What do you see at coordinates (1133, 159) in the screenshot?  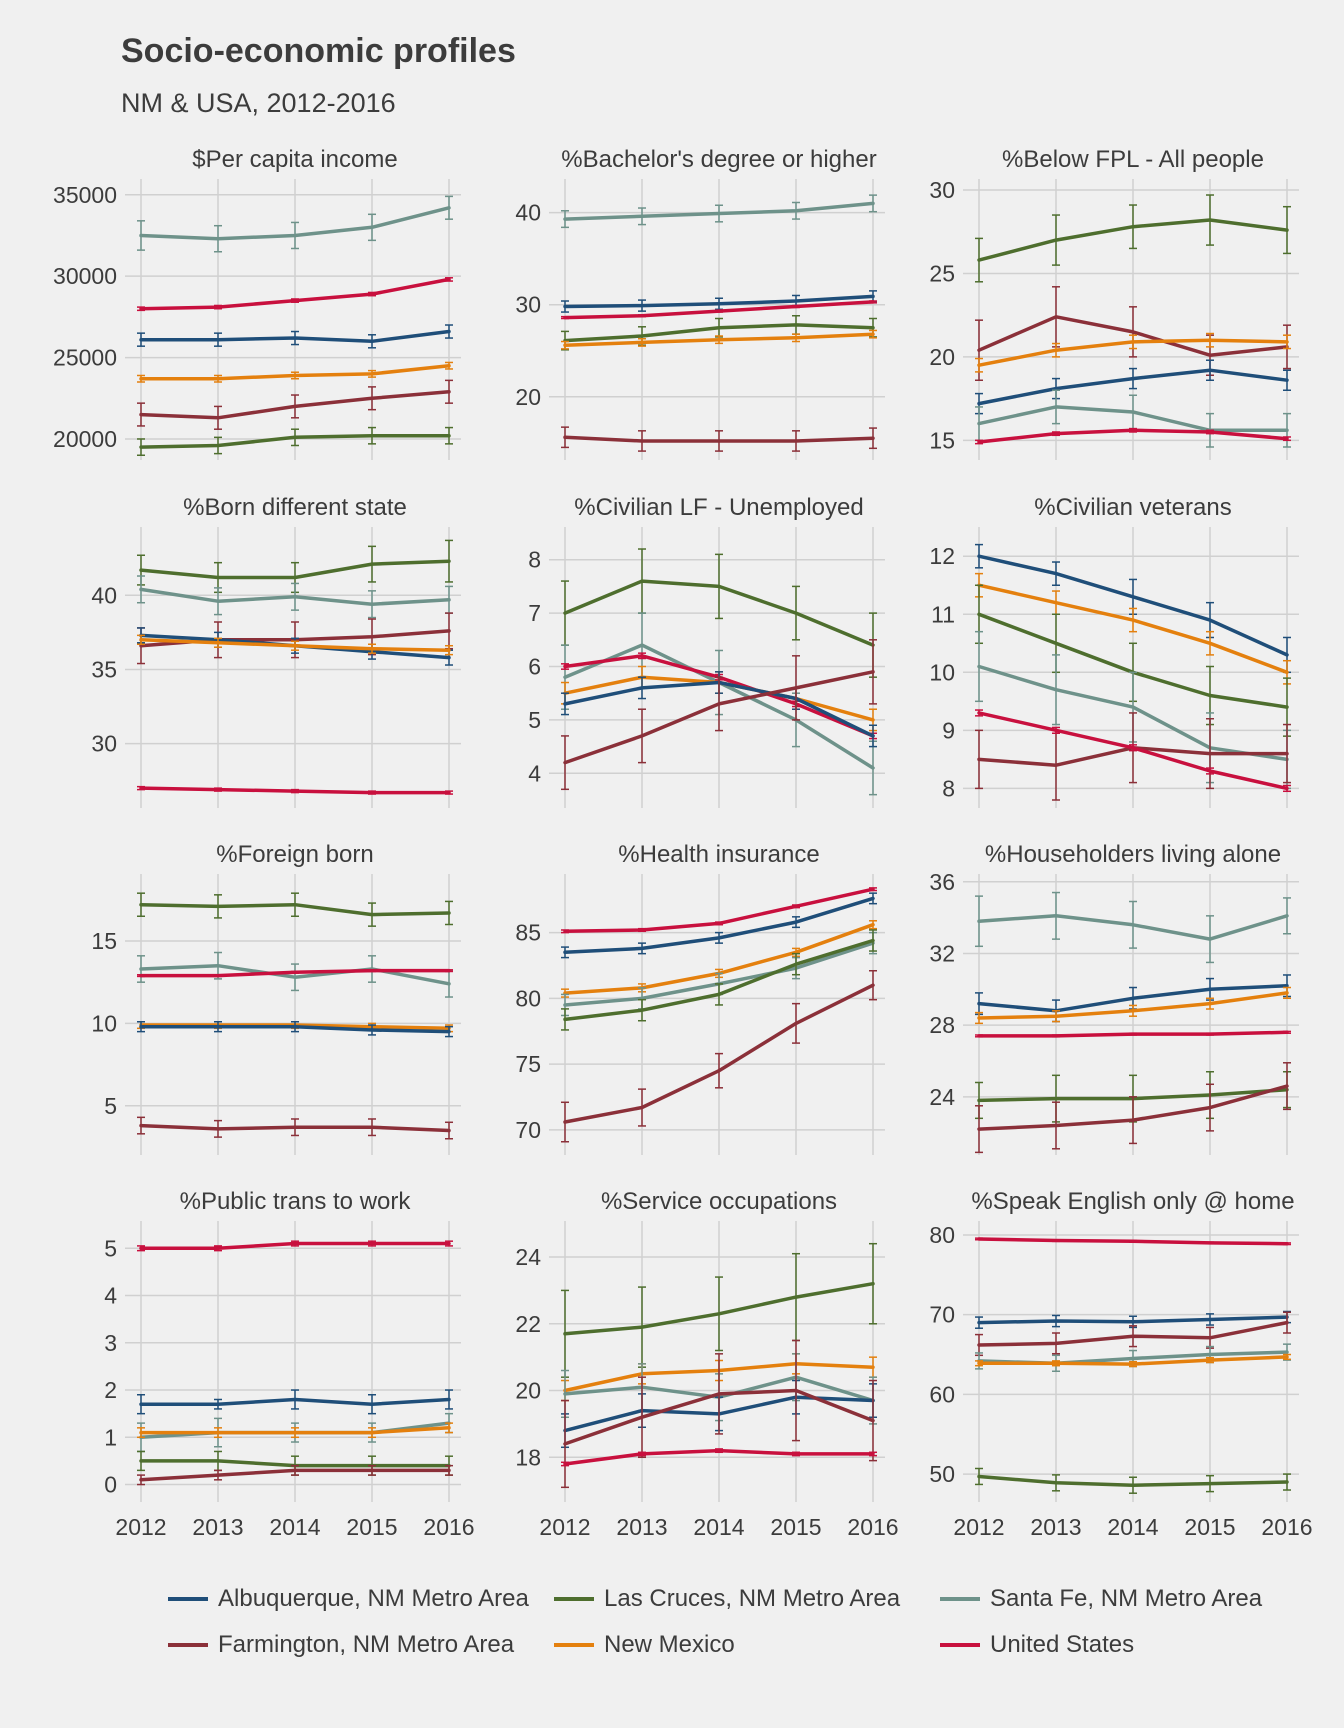 I see `facet-title: %Below FPL - All people` at bounding box center [1133, 159].